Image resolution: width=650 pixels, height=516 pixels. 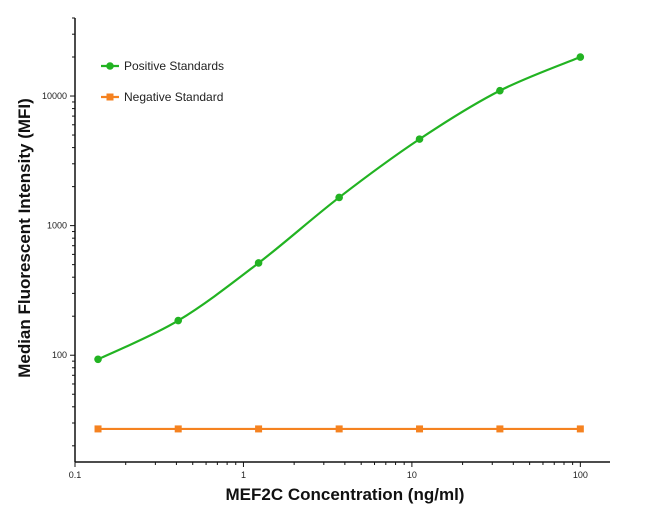 I want to click on legend-label: Negative Standard, so click(x=173, y=97).